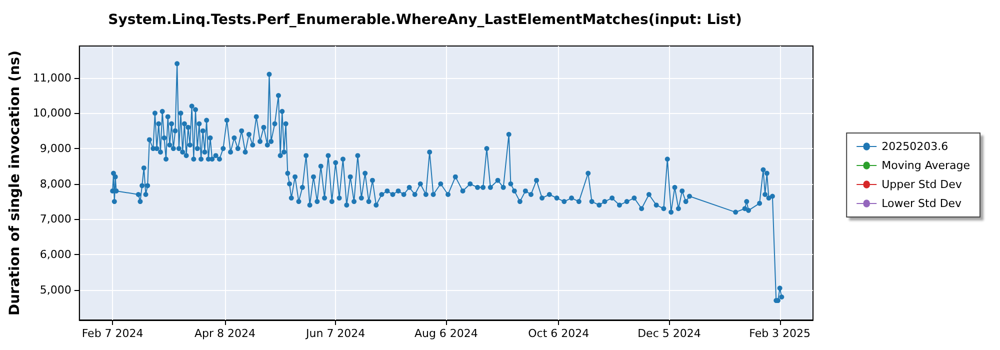  I want to click on y-tick-label: 11,000, so click(52, 77).